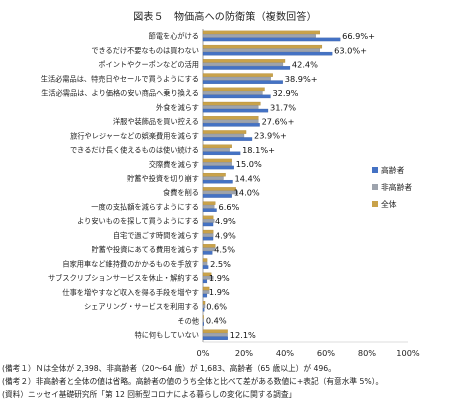 Image resolution: width=450 pixels, height=410 pixels. I want to click on data-label: 14.0%, so click(247, 193).